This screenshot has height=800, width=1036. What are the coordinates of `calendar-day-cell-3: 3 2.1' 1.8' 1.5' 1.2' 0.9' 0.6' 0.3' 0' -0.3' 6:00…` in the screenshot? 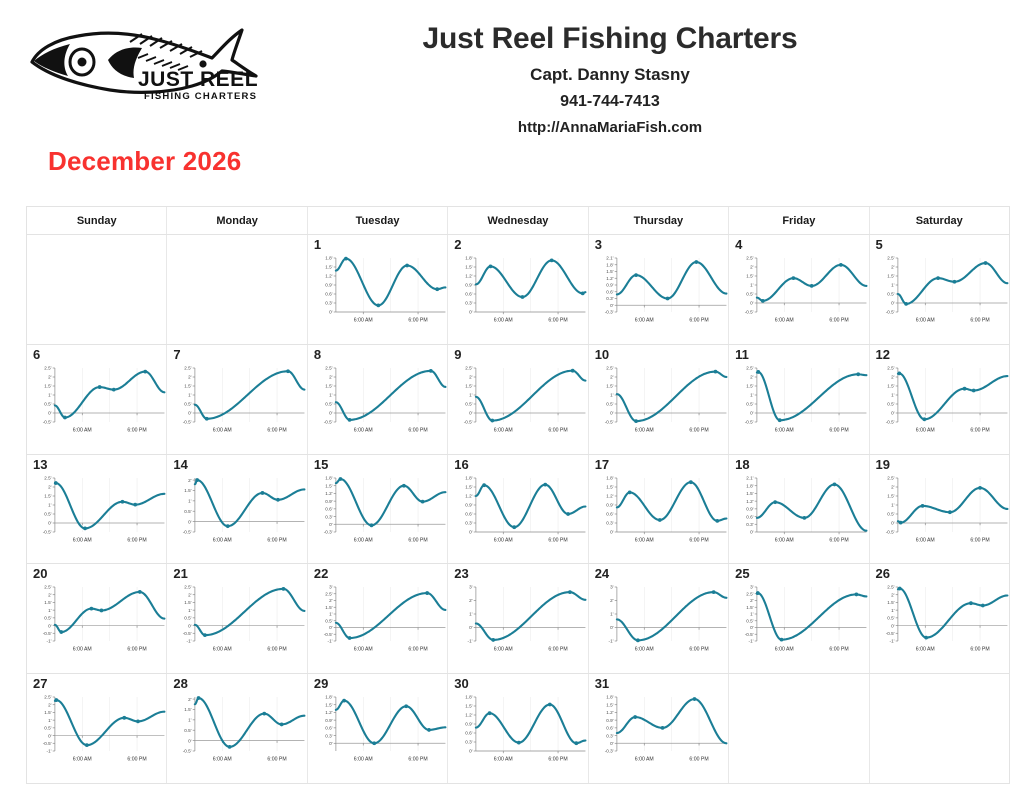 It's located at (659, 289).